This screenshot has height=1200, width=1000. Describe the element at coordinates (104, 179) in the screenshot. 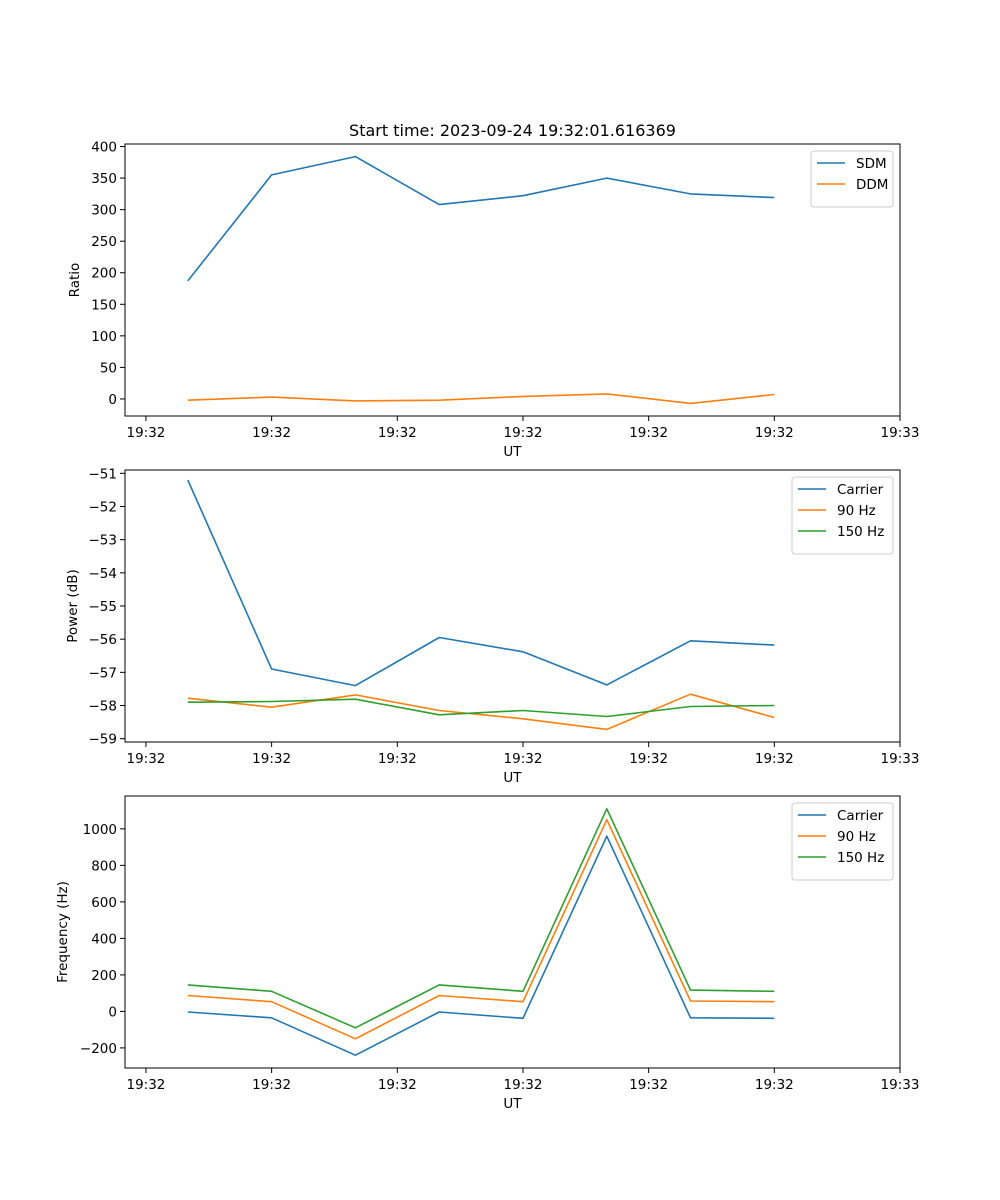

I see `y-tick-label: 350` at that location.